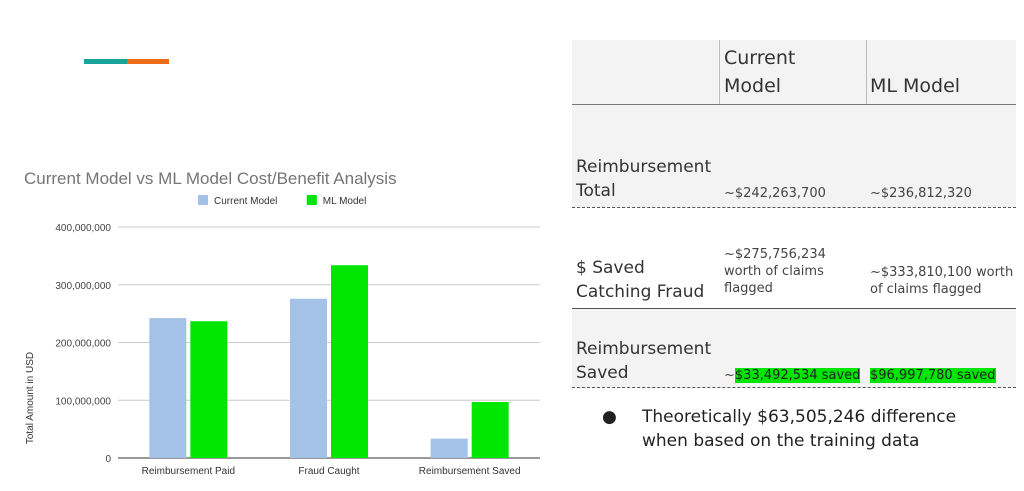 The image size is (1024, 491). Describe the element at coordinates (640, 292) in the screenshot. I see `row-label-line2: Catching Fraud` at that location.